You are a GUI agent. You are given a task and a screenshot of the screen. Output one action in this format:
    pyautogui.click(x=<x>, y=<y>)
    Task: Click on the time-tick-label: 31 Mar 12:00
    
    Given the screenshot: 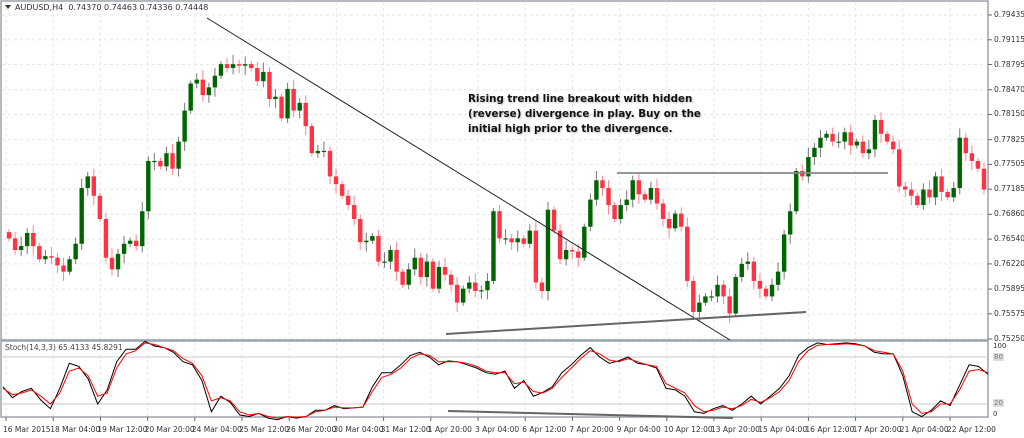 What is the action you would take?
    pyautogui.click(x=405, y=429)
    